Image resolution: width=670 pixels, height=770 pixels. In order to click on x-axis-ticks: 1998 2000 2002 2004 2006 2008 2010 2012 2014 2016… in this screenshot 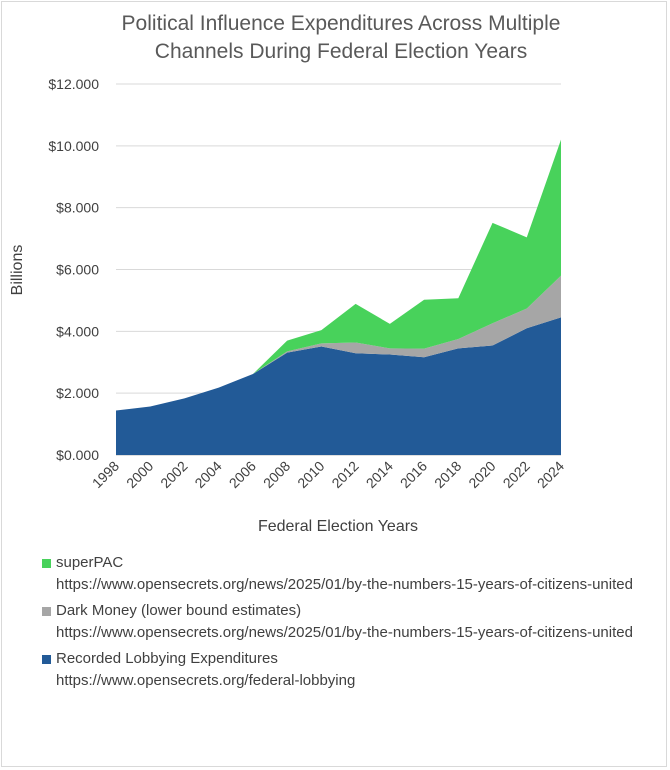, I will do `click(328, 474)`.